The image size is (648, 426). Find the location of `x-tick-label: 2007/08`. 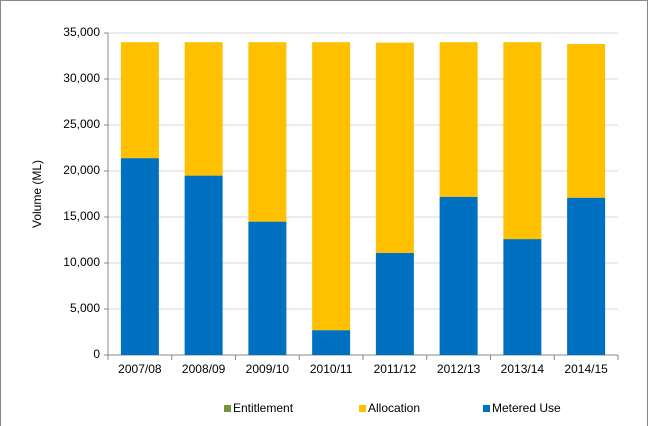

x-tick-label: 2007/08 is located at coordinates (140, 369).